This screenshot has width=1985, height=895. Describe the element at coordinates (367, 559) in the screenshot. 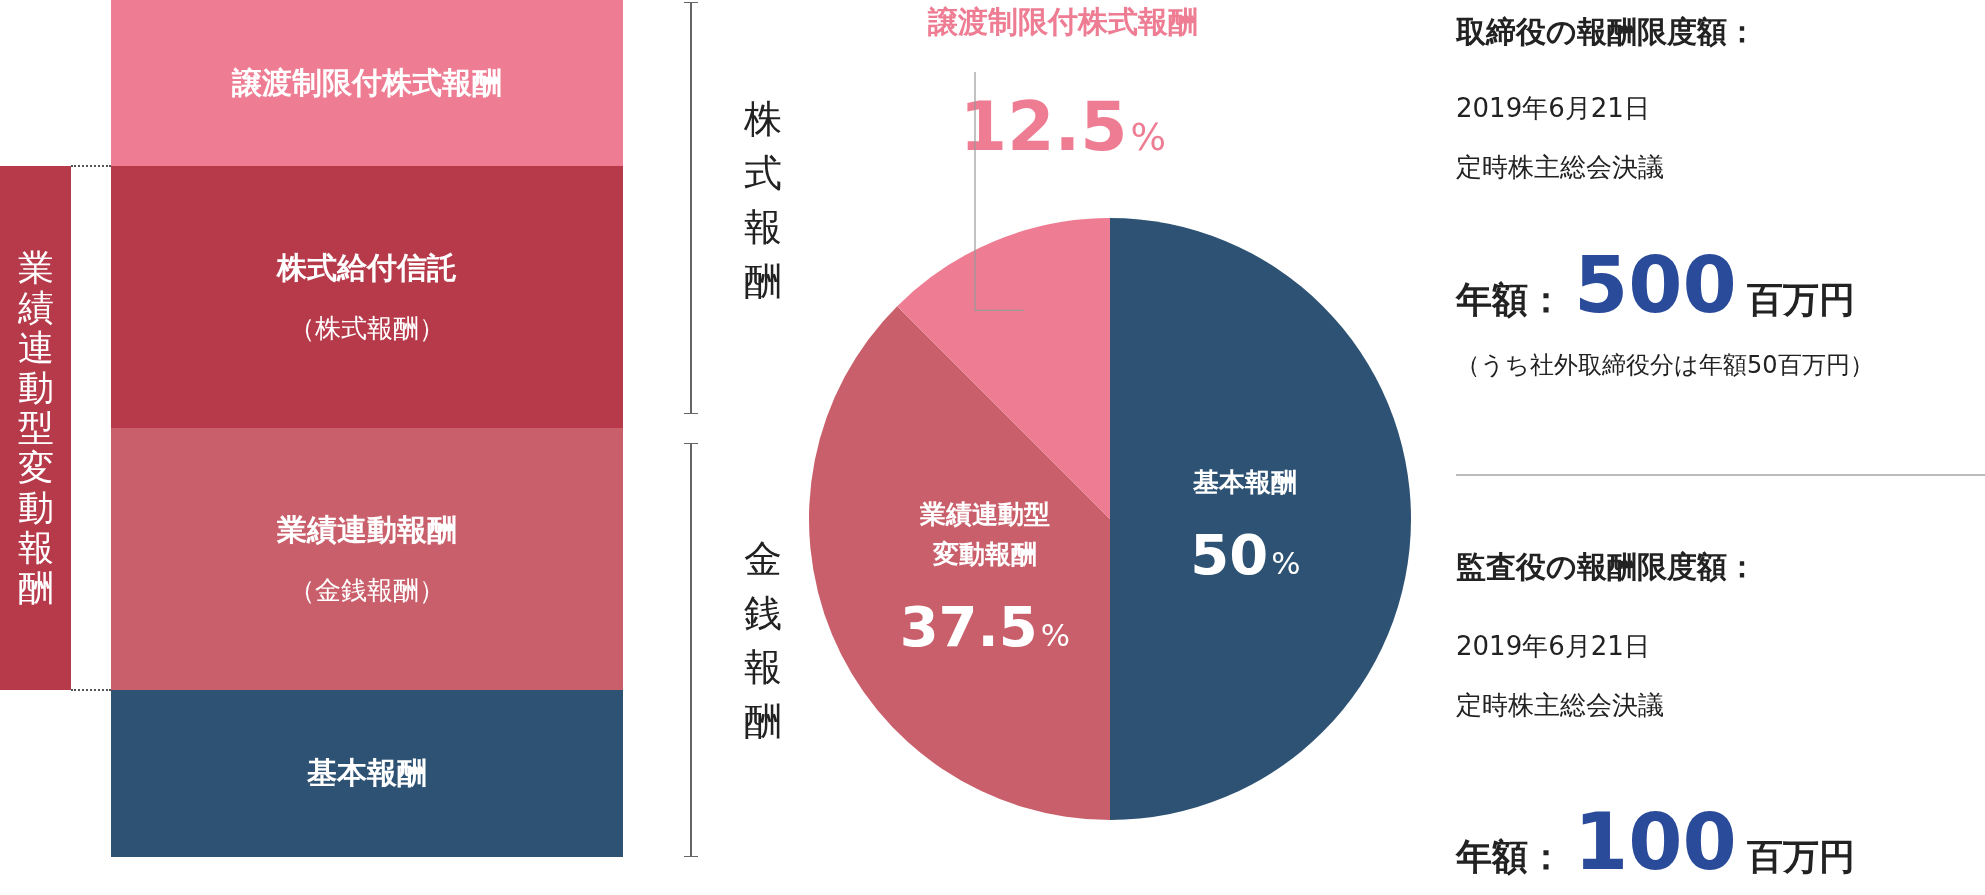

I see `compensation-block: 業績連動報酬 （金銭報酬）` at that location.